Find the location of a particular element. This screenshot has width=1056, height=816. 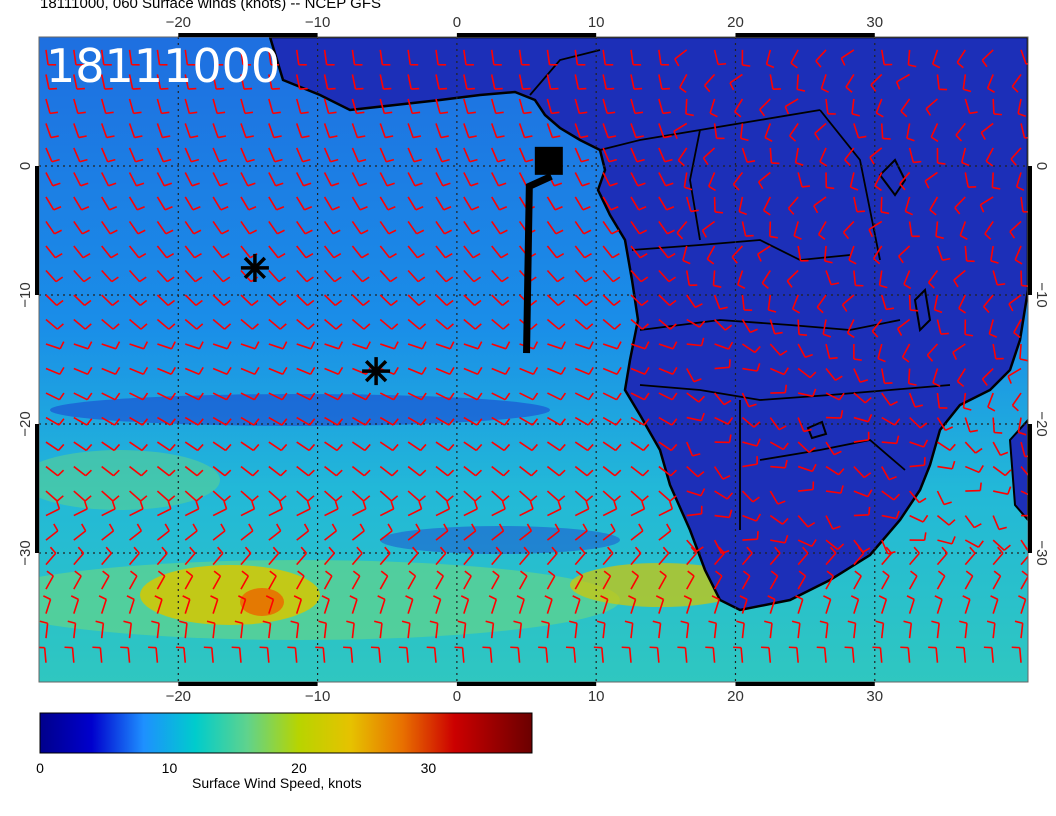

colorbar-tick-label: 20 is located at coordinates (299, 768).